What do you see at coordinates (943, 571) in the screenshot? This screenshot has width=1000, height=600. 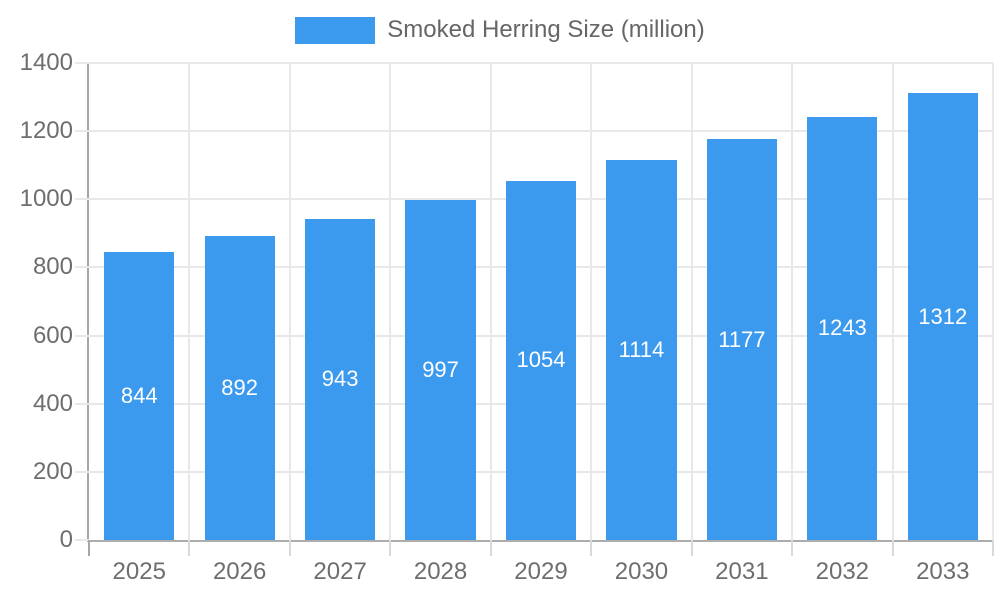 I see `x-axis-tick-label: 2033` at bounding box center [943, 571].